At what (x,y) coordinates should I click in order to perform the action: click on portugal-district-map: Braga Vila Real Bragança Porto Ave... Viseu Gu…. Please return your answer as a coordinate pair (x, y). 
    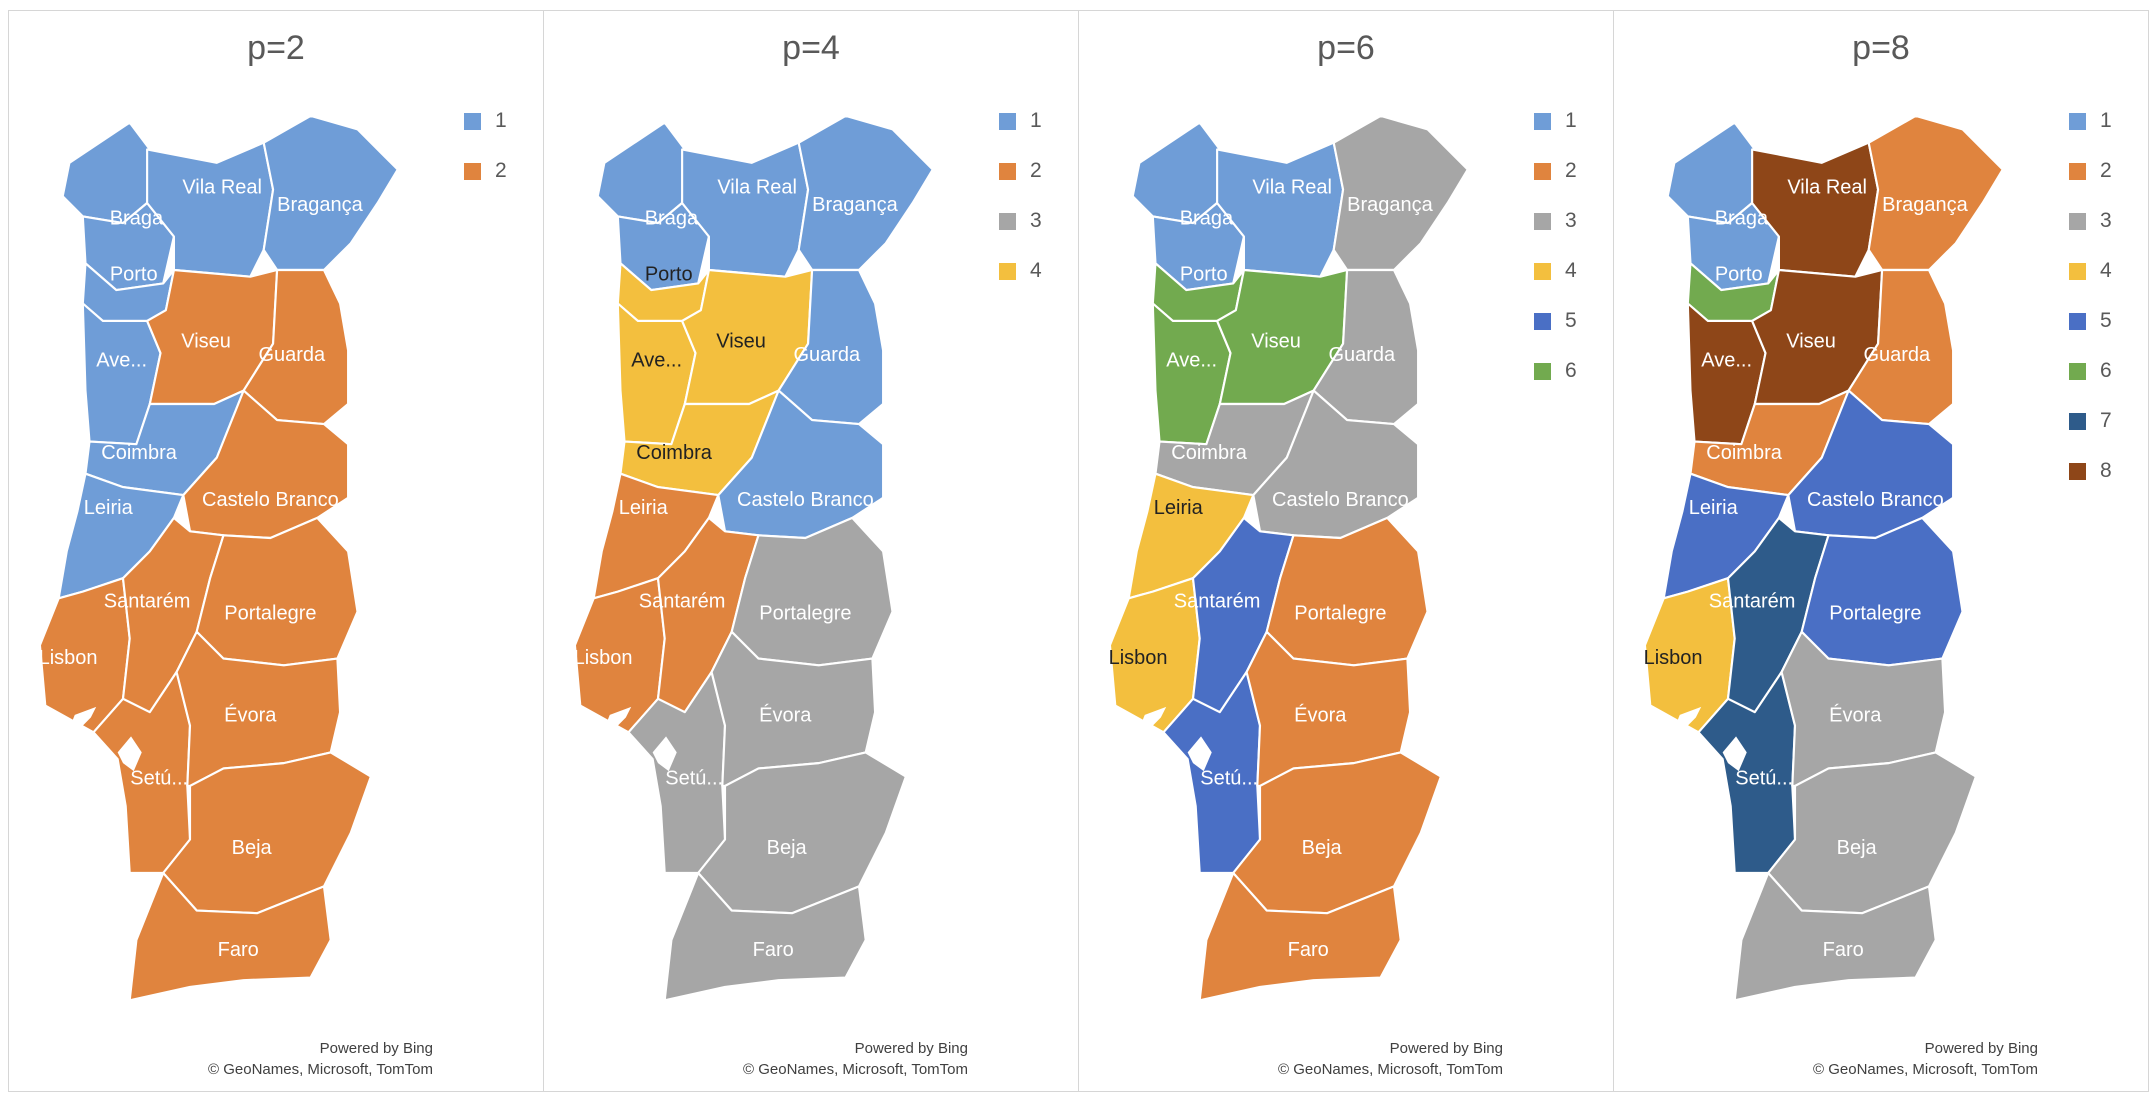
    Looking at the image, I should click on (1824, 558).